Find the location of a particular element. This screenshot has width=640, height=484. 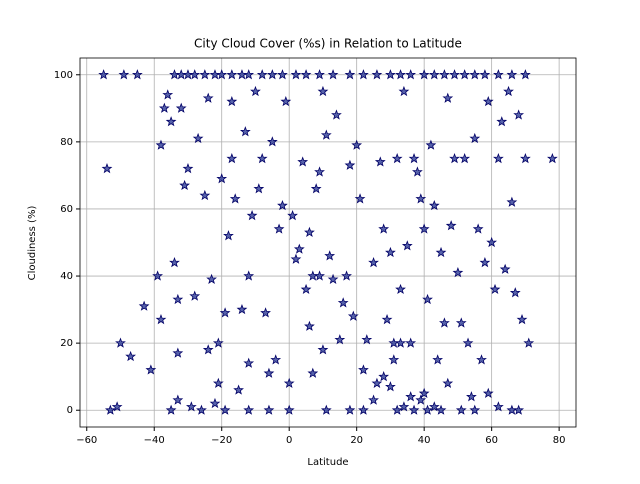

x-tick-label: 0 is located at coordinates (289, 440).